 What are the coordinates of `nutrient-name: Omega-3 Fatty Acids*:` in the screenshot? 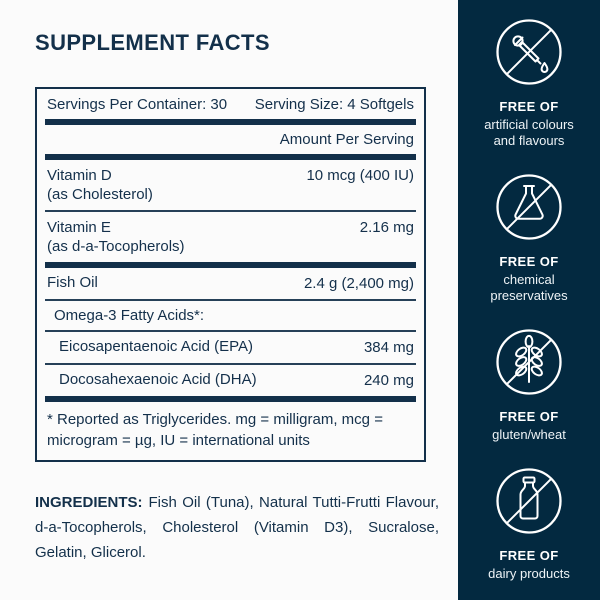 It's located at (129, 315).